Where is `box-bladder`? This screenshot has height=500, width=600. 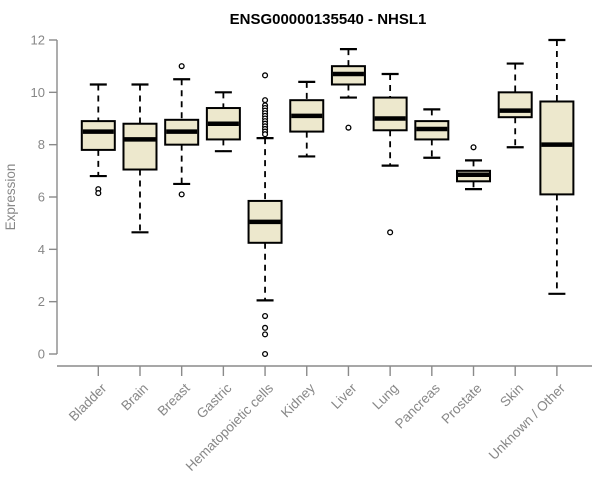
box-bladder is located at coordinates (98, 135).